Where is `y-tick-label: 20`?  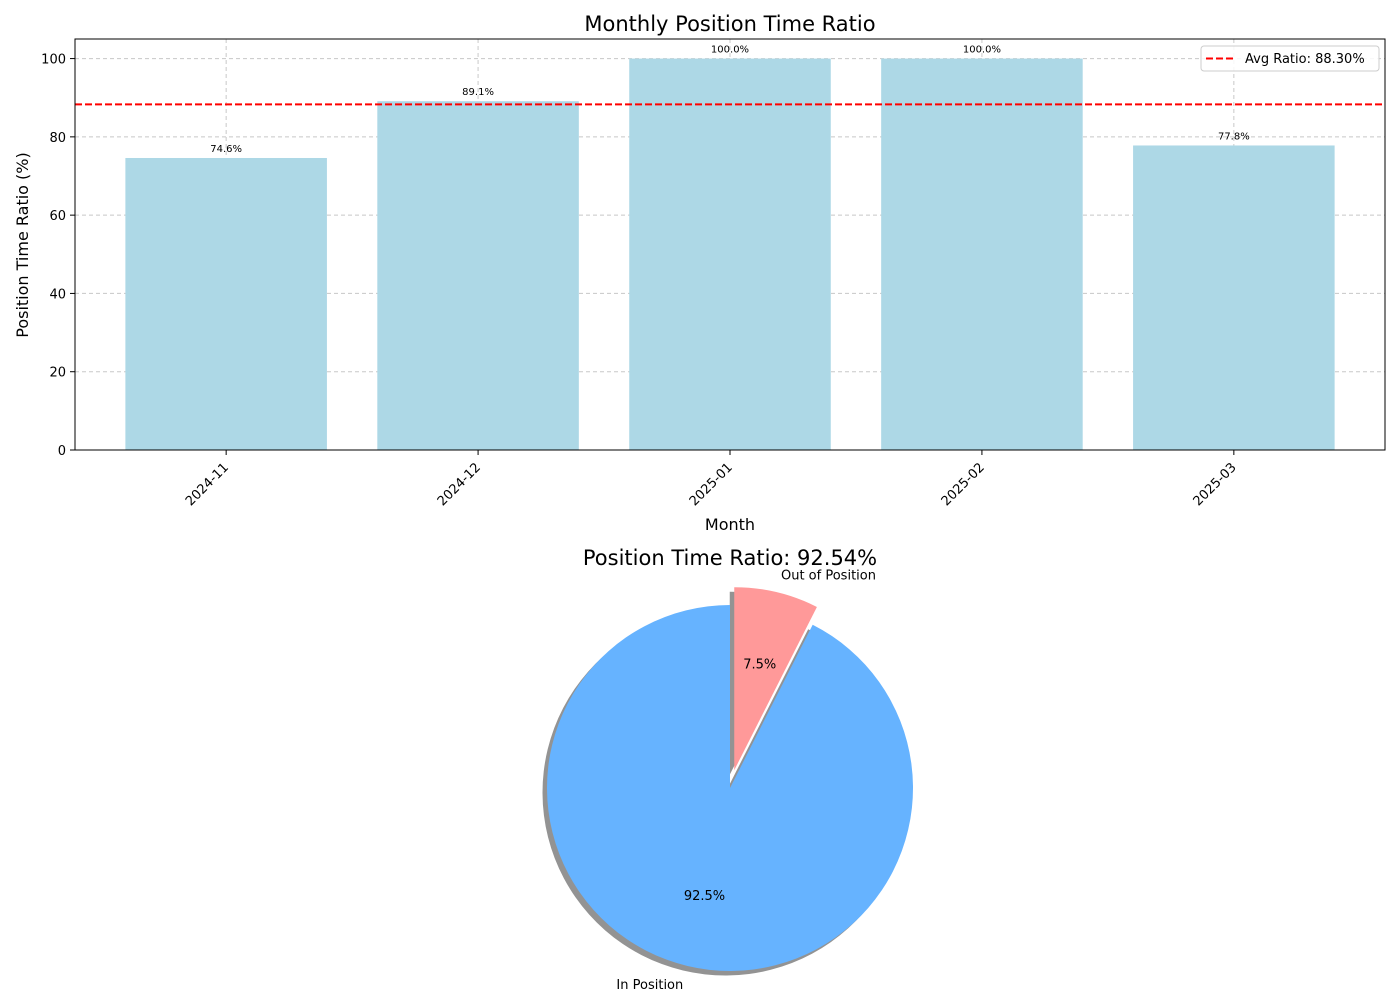
y-tick-label: 20 is located at coordinates (57, 373).